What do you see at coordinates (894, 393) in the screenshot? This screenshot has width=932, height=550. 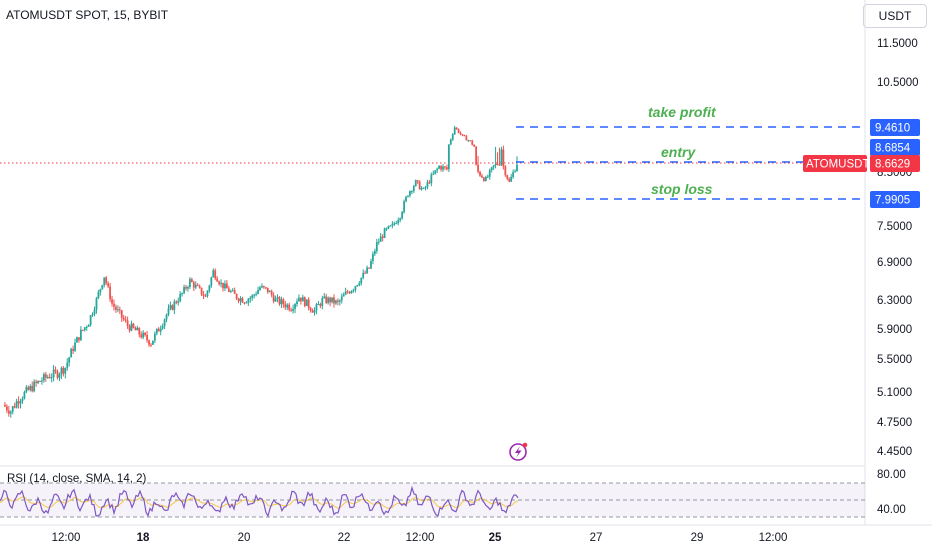 I see `price-tick-label: 5.1000` at bounding box center [894, 393].